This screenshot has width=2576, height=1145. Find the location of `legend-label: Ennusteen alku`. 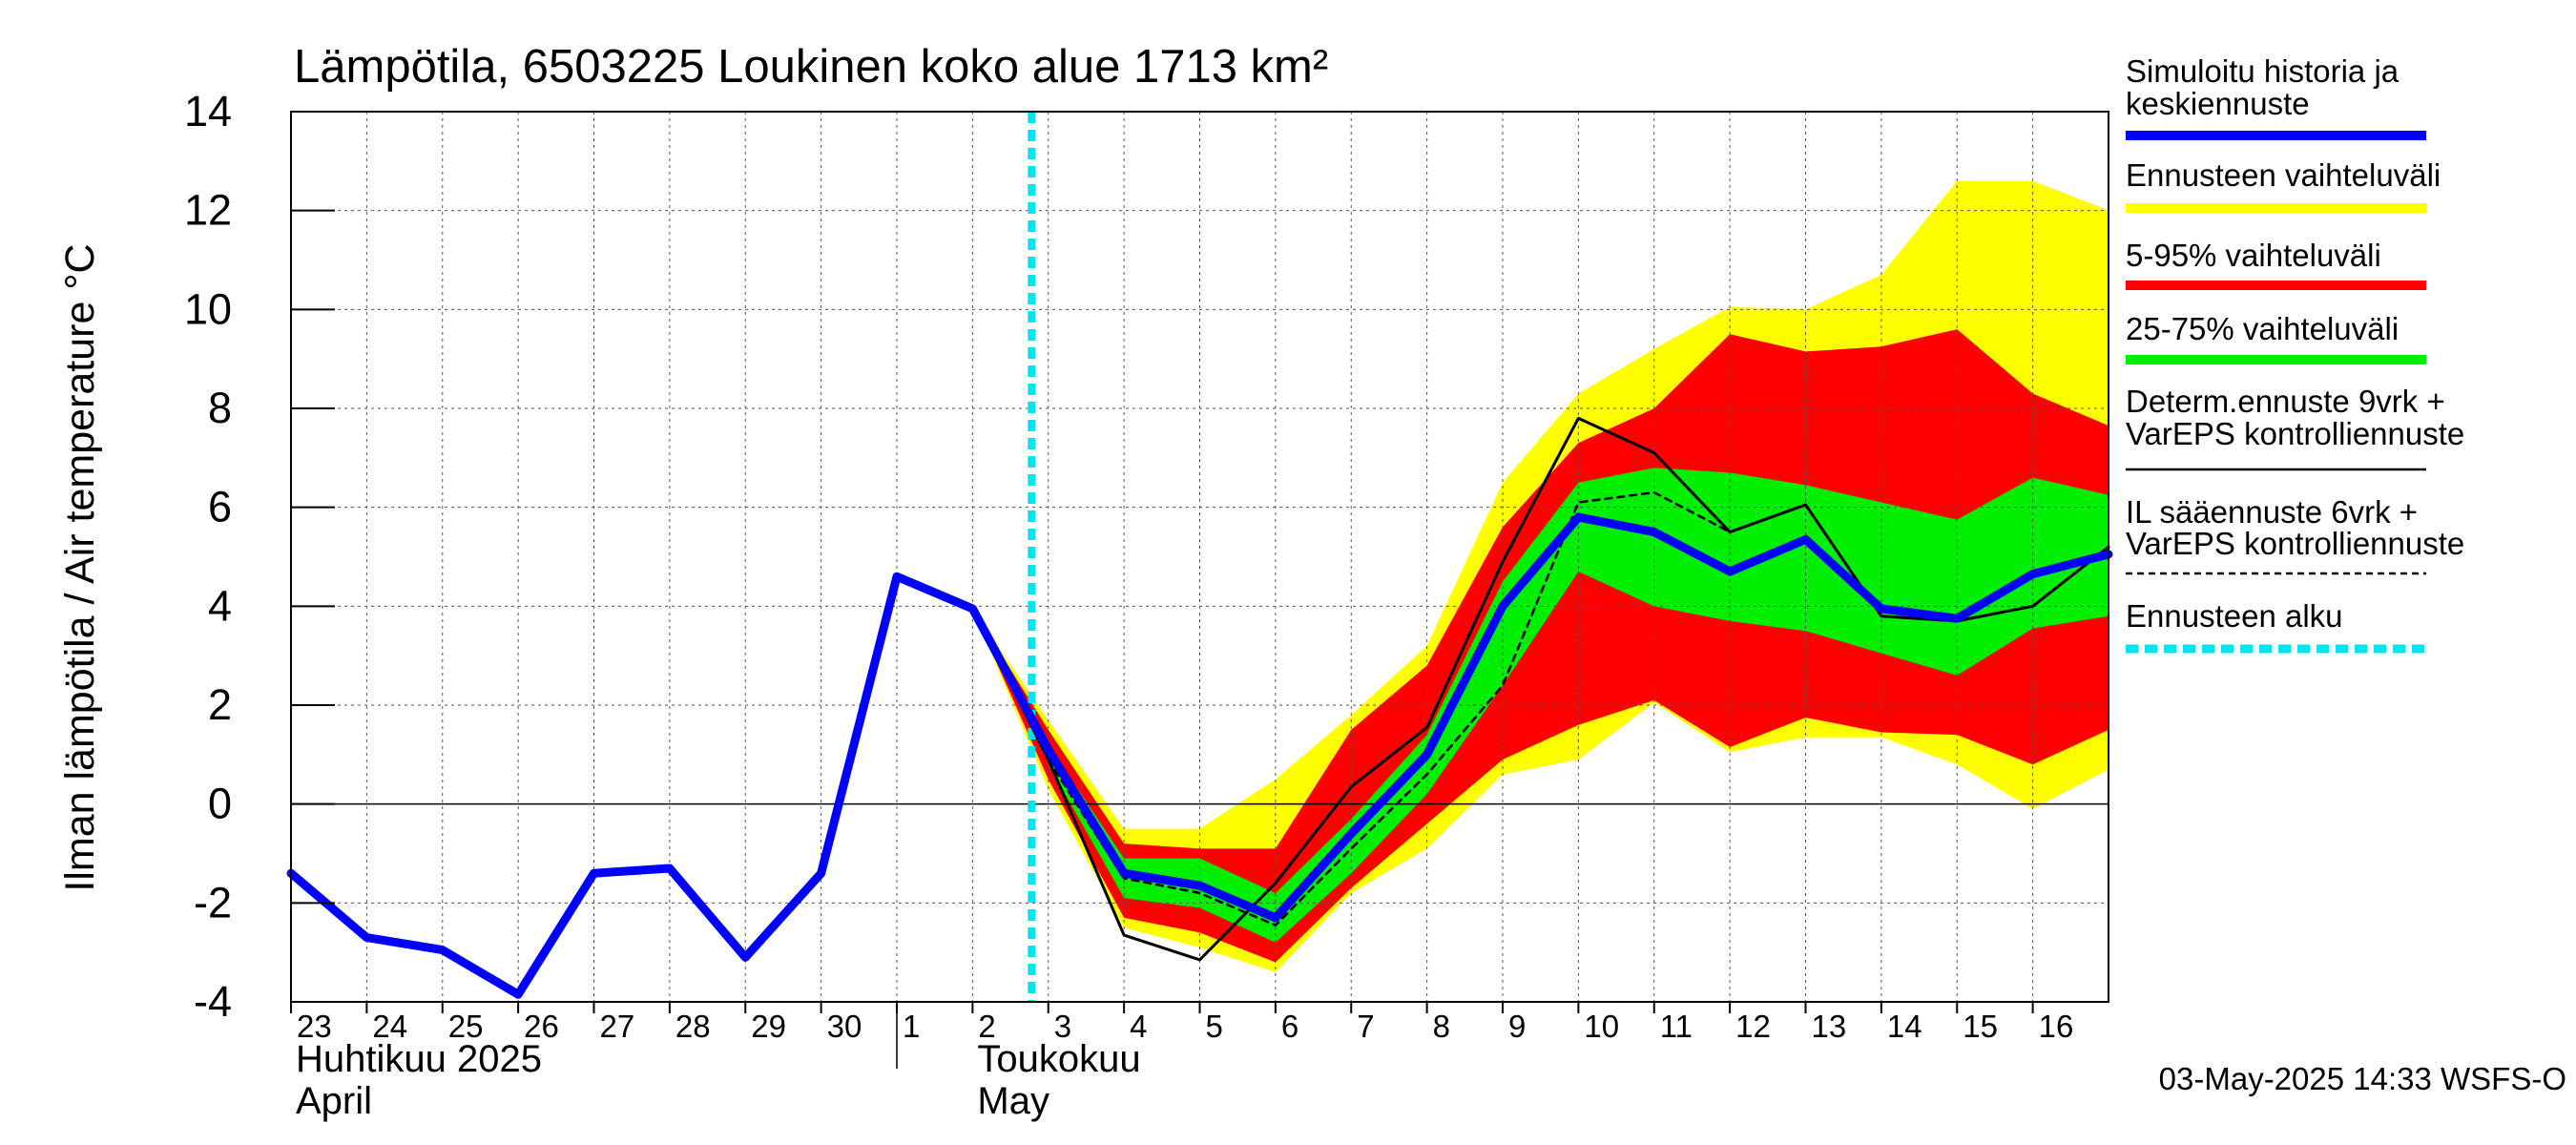

legend-label: Ennusteen alku is located at coordinates (2234, 616).